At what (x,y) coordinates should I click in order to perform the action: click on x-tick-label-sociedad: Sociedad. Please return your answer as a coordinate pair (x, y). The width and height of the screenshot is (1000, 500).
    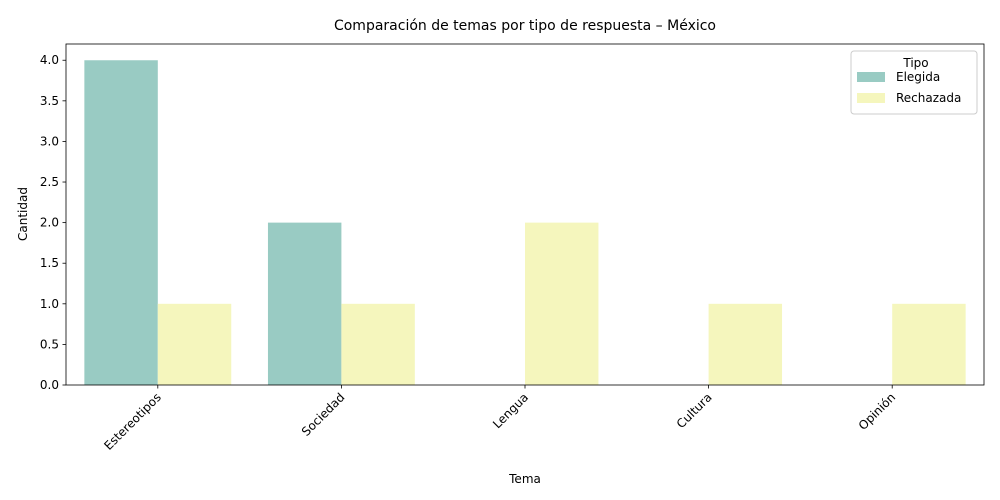
    Looking at the image, I should click on (323, 414).